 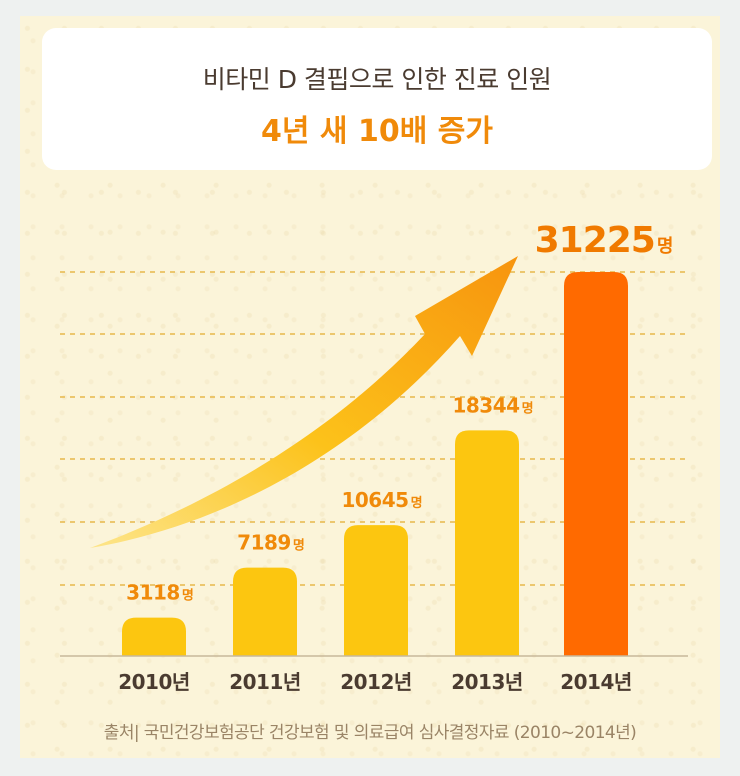 I want to click on x-tick-label: 2012년, so click(x=376, y=682).